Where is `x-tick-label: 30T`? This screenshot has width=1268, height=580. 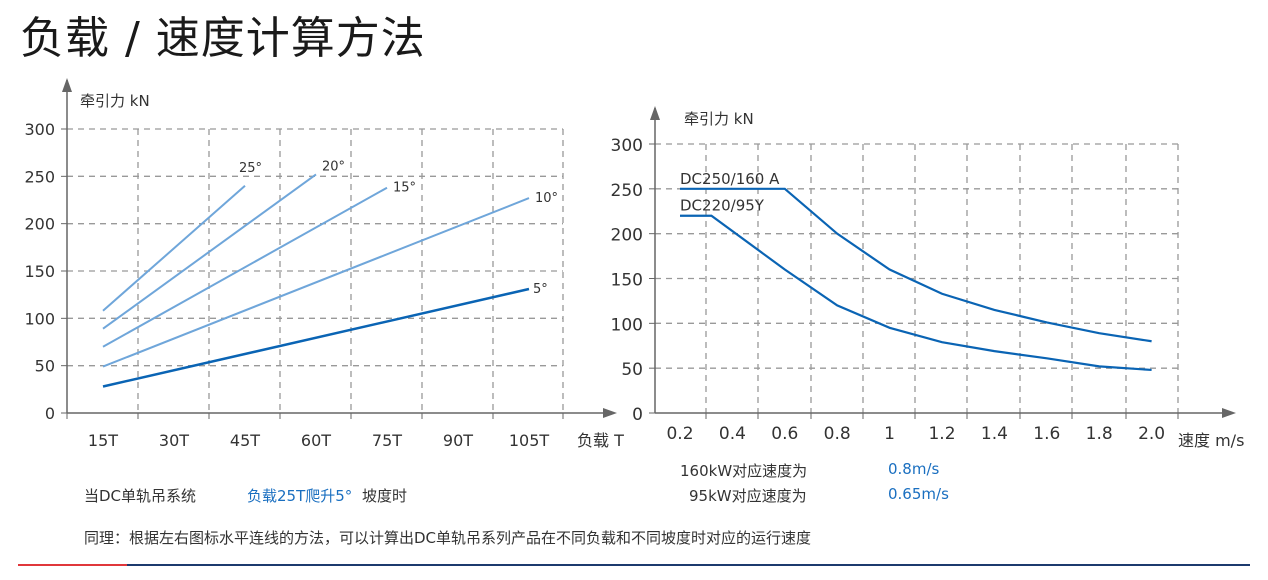
x-tick-label: 30T is located at coordinates (174, 440).